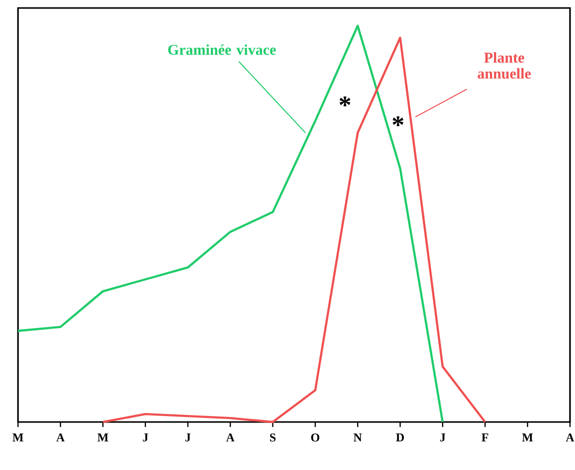 The width and height of the screenshot is (575, 470). Describe the element at coordinates (358, 438) in the screenshot. I see `x-tick-label: N` at that location.